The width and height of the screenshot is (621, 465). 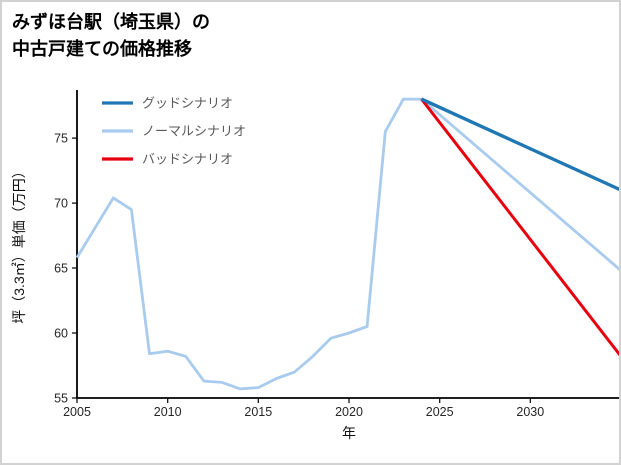 What do you see at coordinates (19, 243) in the screenshot?
I see `y-axis-label: 坪（3.3㎡）単価（万円）` at bounding box center [19, 243].